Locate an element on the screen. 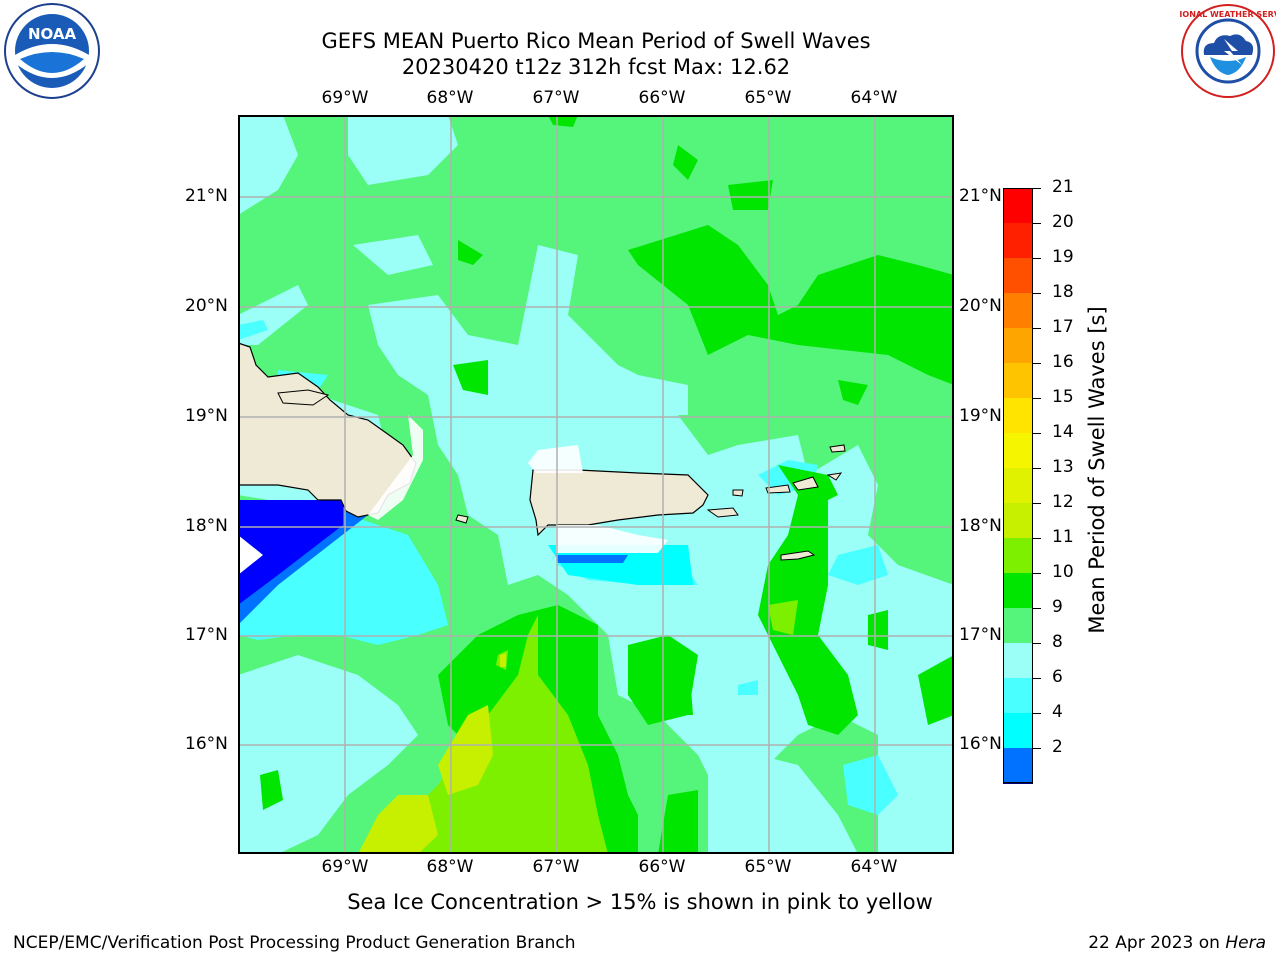 The image size is (1280, 960). lat-label-right: 20°N is located at coordinates (980, 306).